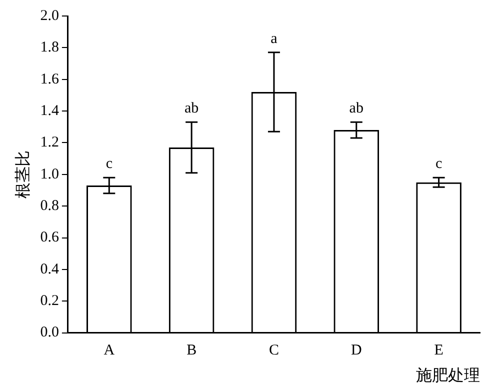  What do you see at coordinates (191, 350) in the screenshot?
I see `x-tick-label: B` at bounding box center [191, 350].